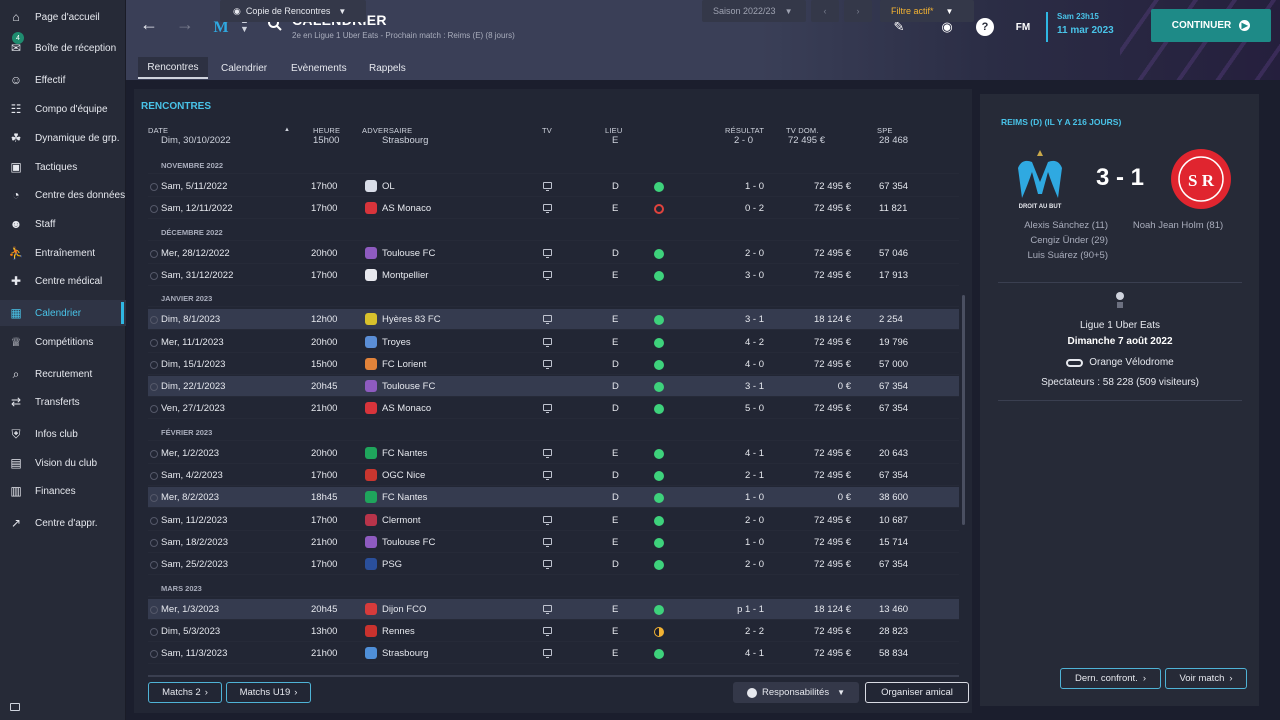 The height and width of the screenshot is (720, 1280). I want to click on row-result: 0 - 2, so click(754, 209).